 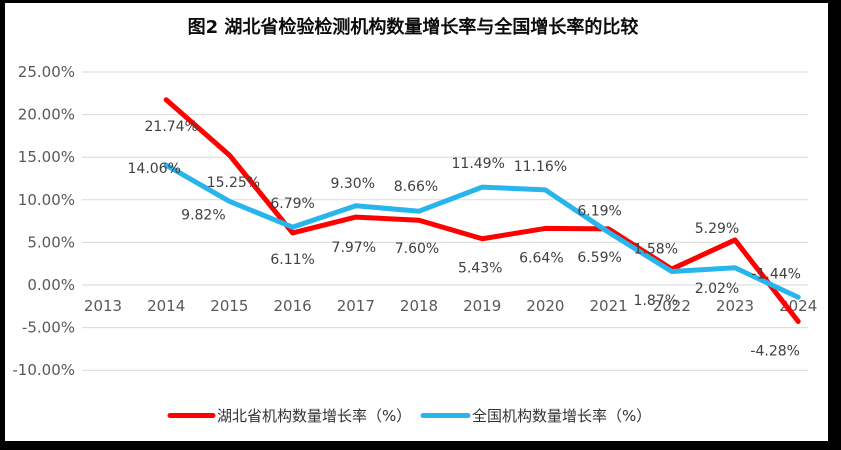 I want to click on data-label: 7.97%, so click(x=354, y=248).